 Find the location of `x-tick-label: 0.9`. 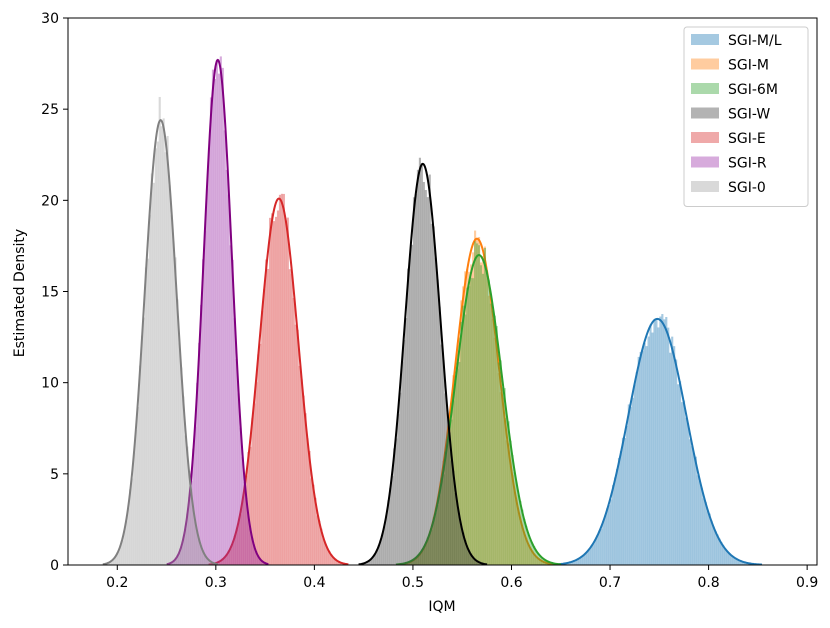

x-tick-label: 0.9 is located at coordinates (807, 583).